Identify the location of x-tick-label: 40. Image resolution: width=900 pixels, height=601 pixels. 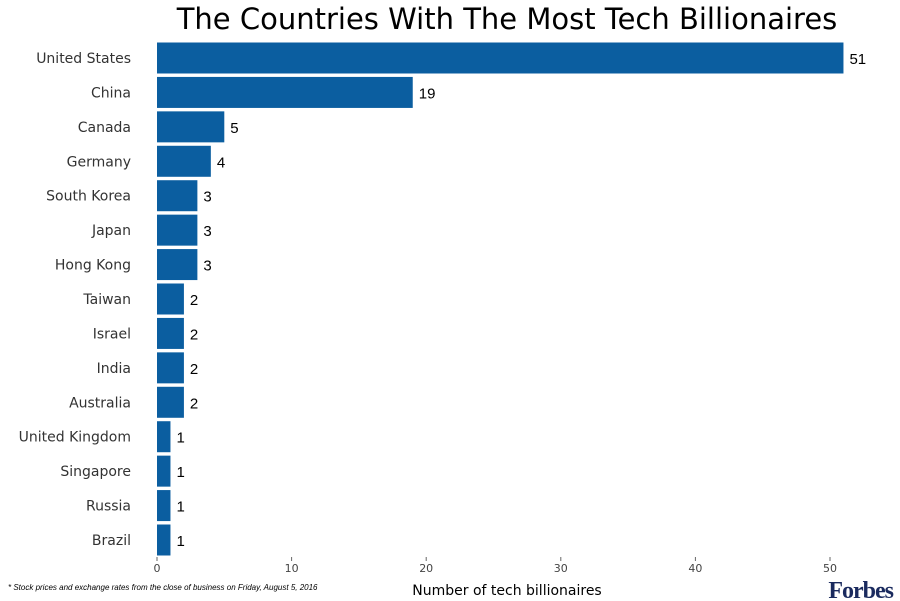
(695, 568).